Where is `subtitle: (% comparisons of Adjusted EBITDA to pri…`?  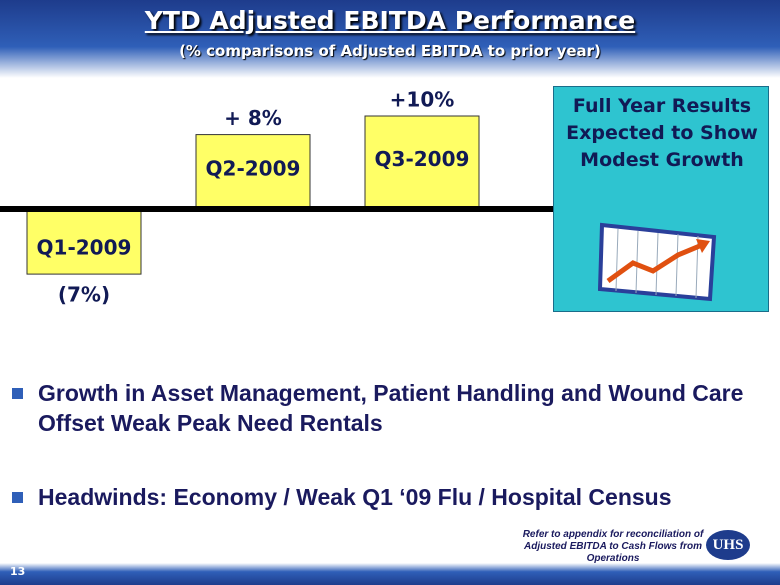
subtitle: (% comparisons of Adjusted EBITDA to pri… is located at coordinates (390, 51).